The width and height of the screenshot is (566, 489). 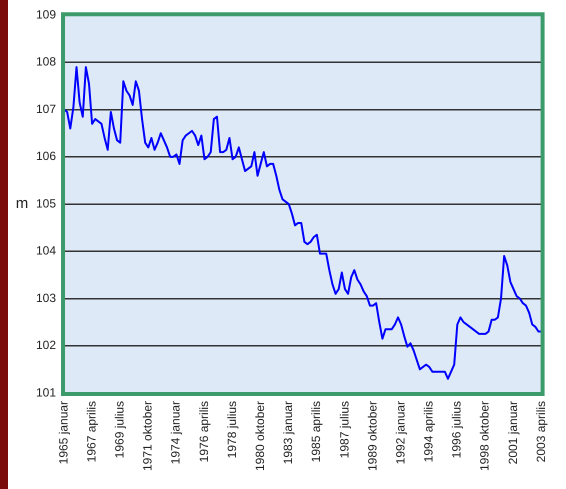 I want to click on x-tick-label: 2001 januar, so click(x=513, y=432).